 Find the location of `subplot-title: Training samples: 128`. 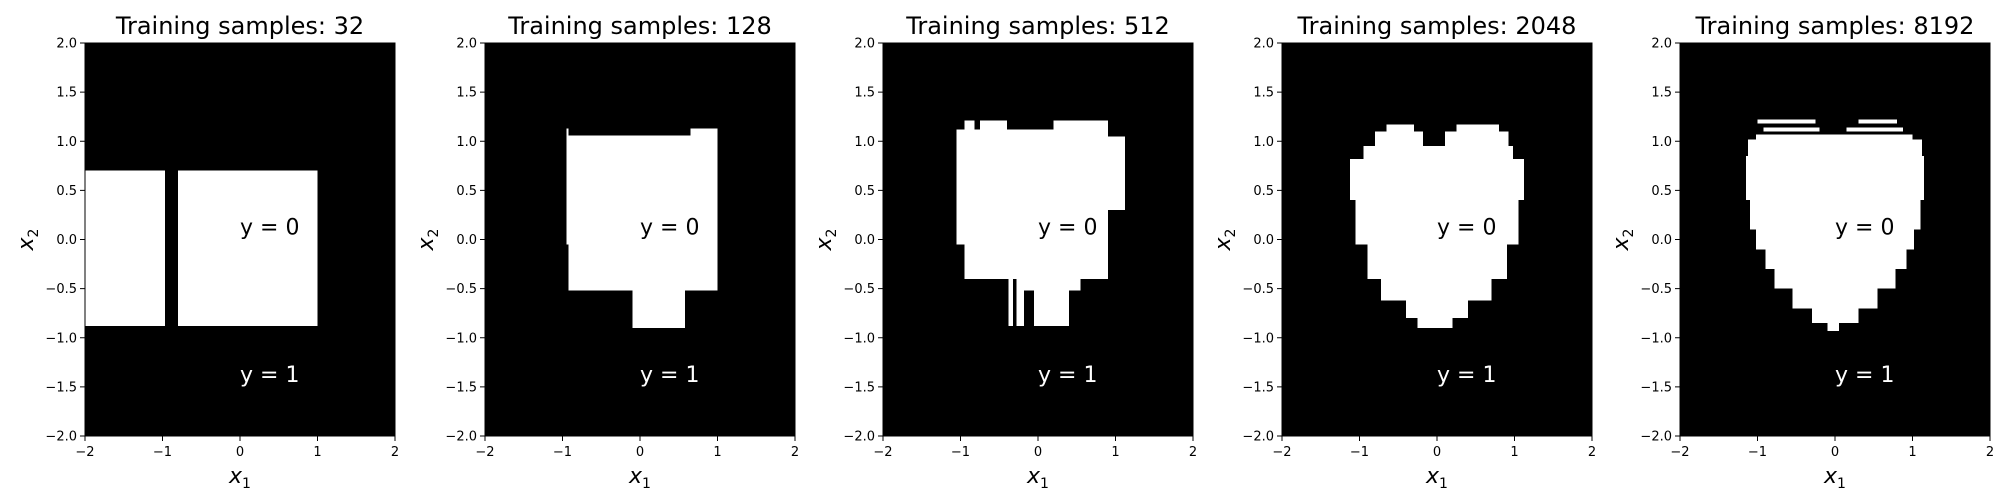

subplot-title: Training samples: 128 is located at coordinates (639, 26).